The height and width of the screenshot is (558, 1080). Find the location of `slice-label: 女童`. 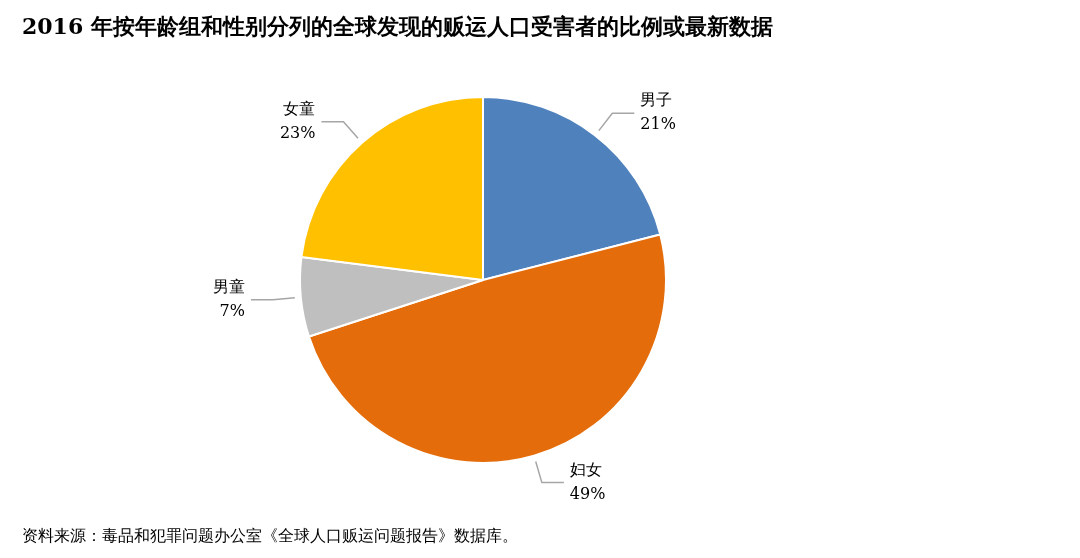

slice-label: 女童 is located at coordinates (299, 108).